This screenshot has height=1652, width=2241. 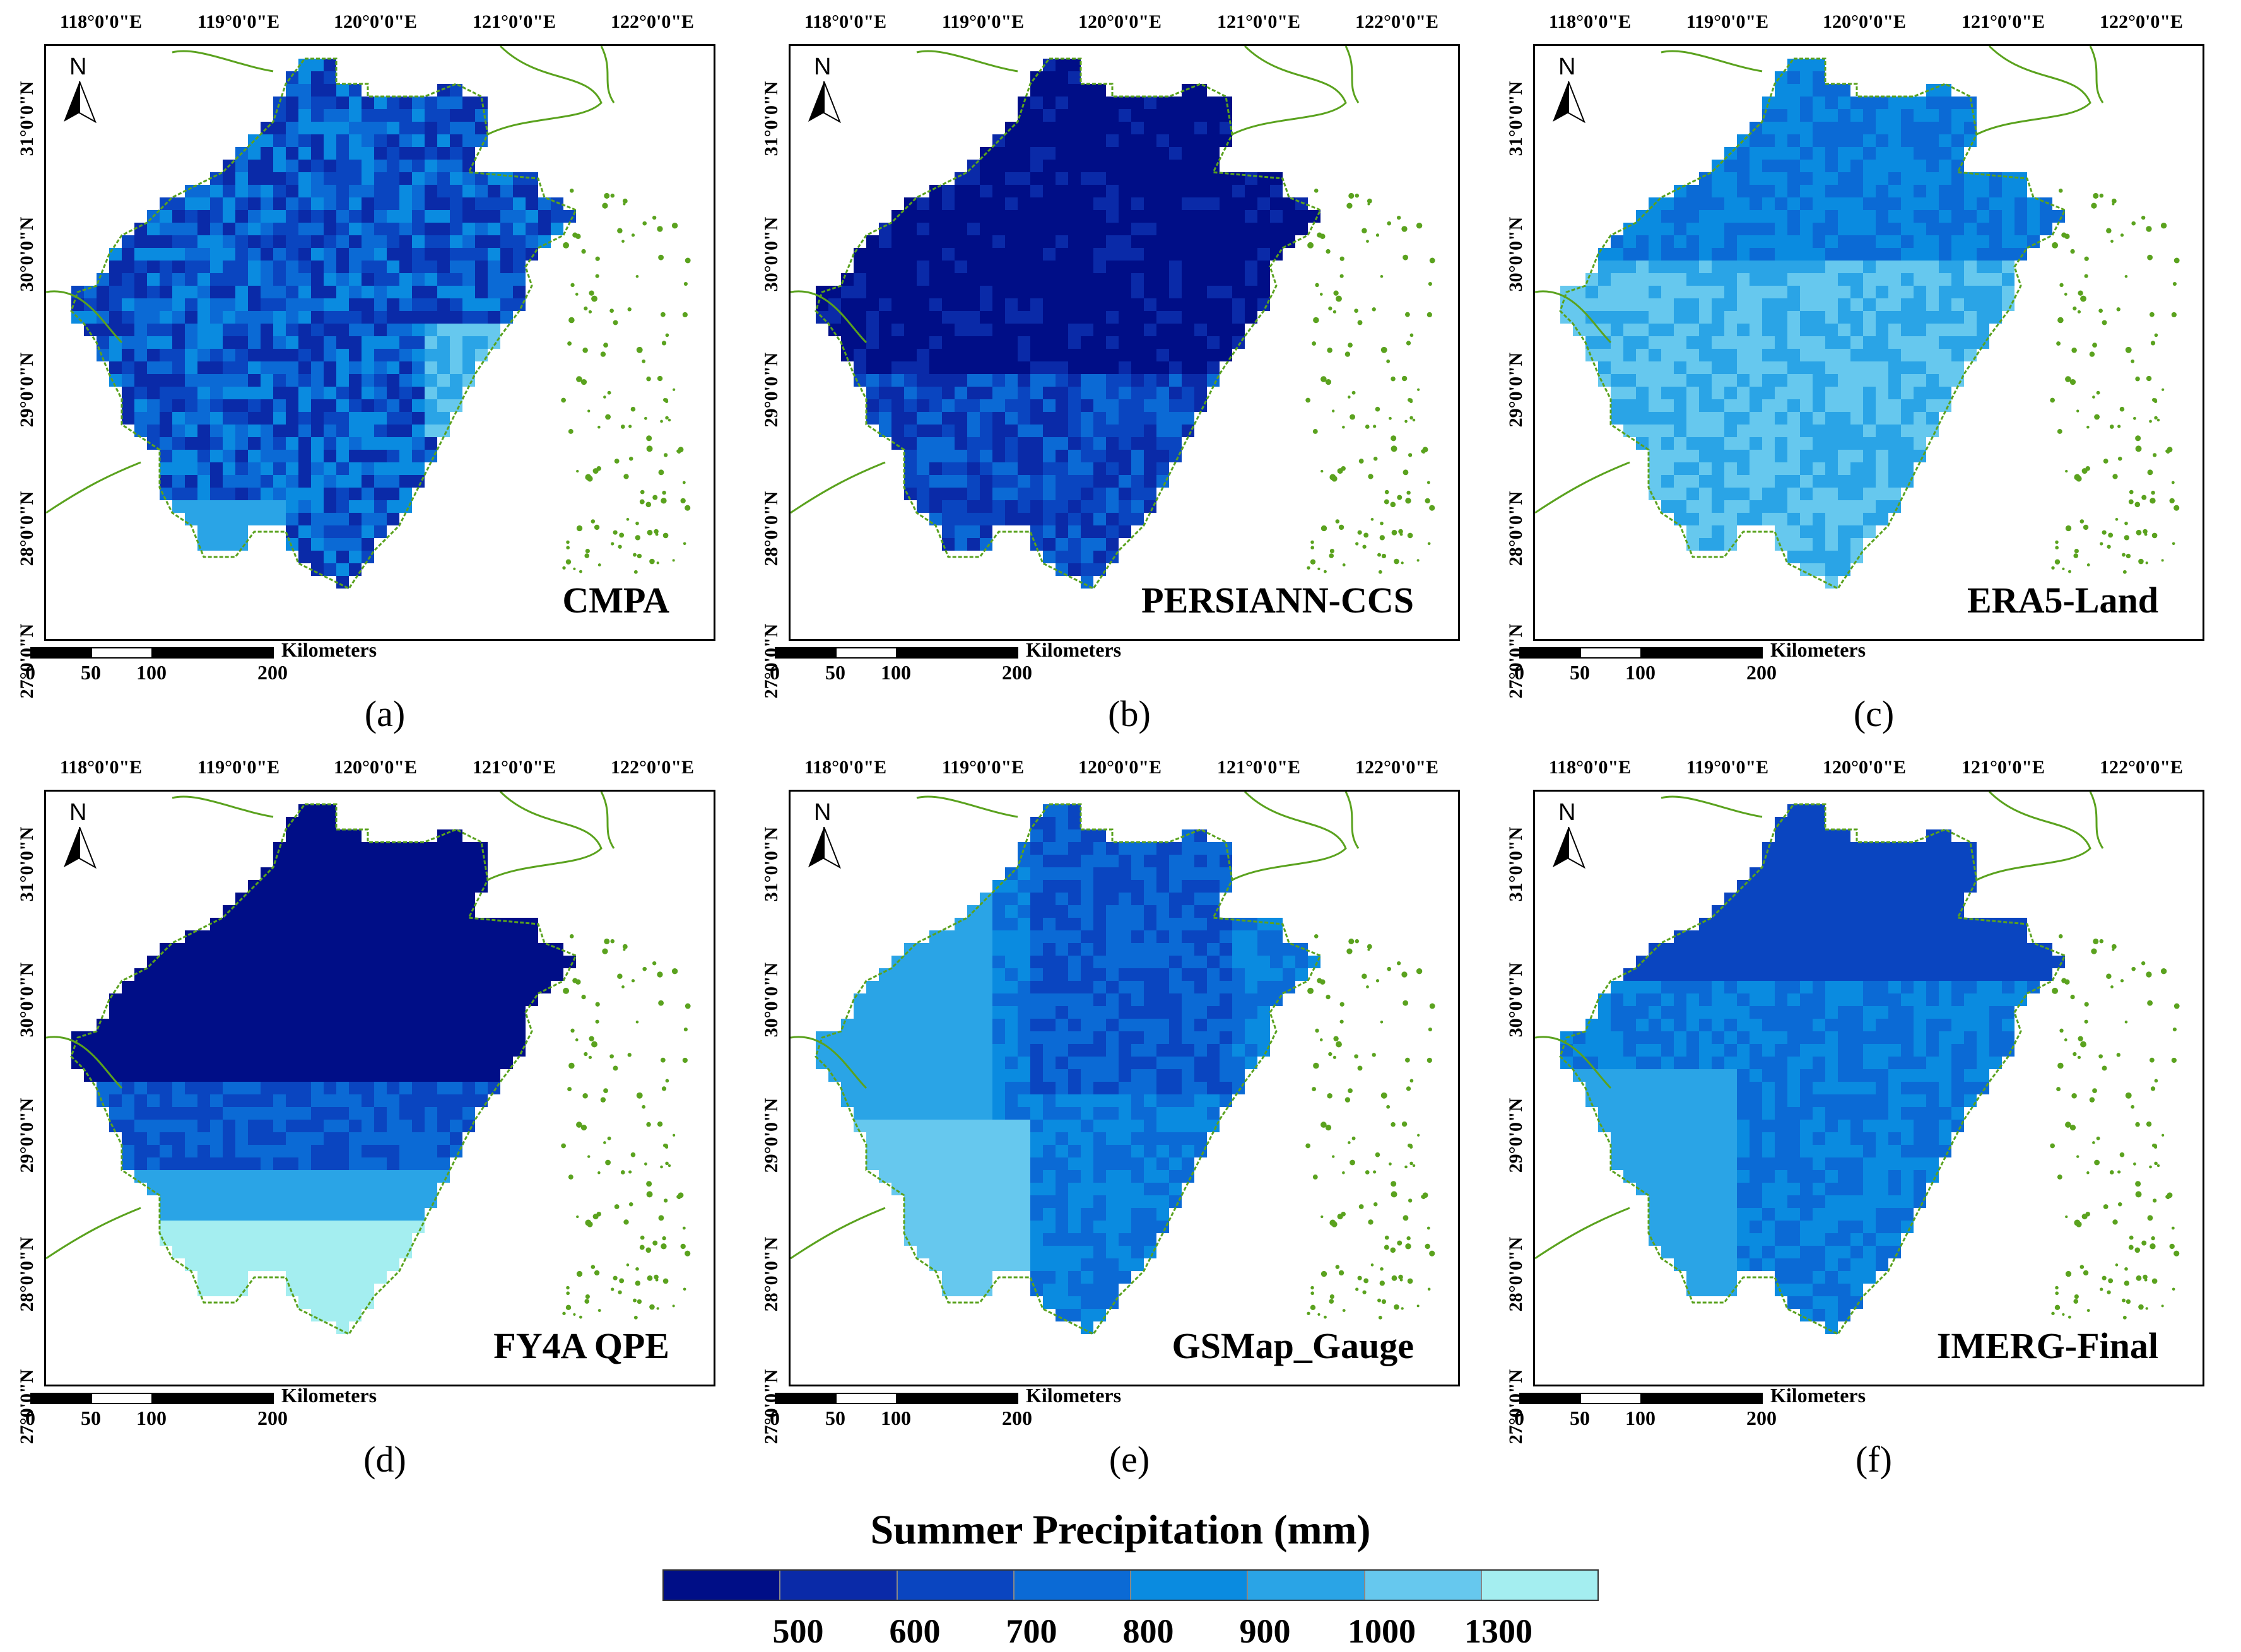 I want to click on north-letter: N, so click(x=78, y=67).